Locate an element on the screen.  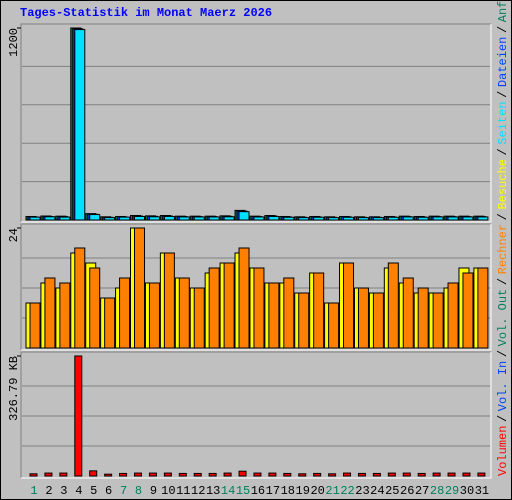
legend-item: Anfragen is located at coordinates (503, 11).